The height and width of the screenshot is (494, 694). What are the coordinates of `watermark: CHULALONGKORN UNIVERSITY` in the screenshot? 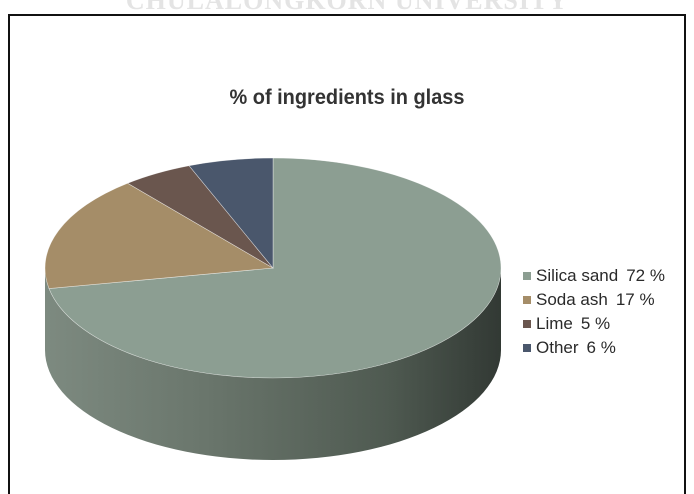 It's located at (347, 7).